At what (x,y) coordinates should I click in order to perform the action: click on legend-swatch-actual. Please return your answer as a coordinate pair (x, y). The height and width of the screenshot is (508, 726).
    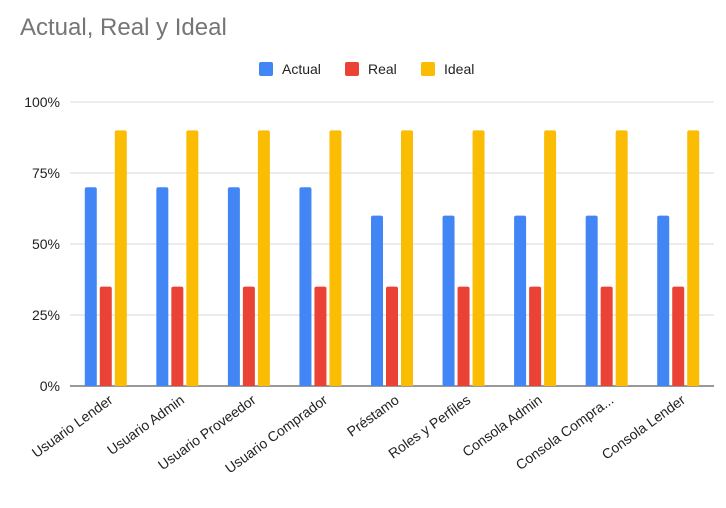
    Looking at the image, I should click on (266, 69).